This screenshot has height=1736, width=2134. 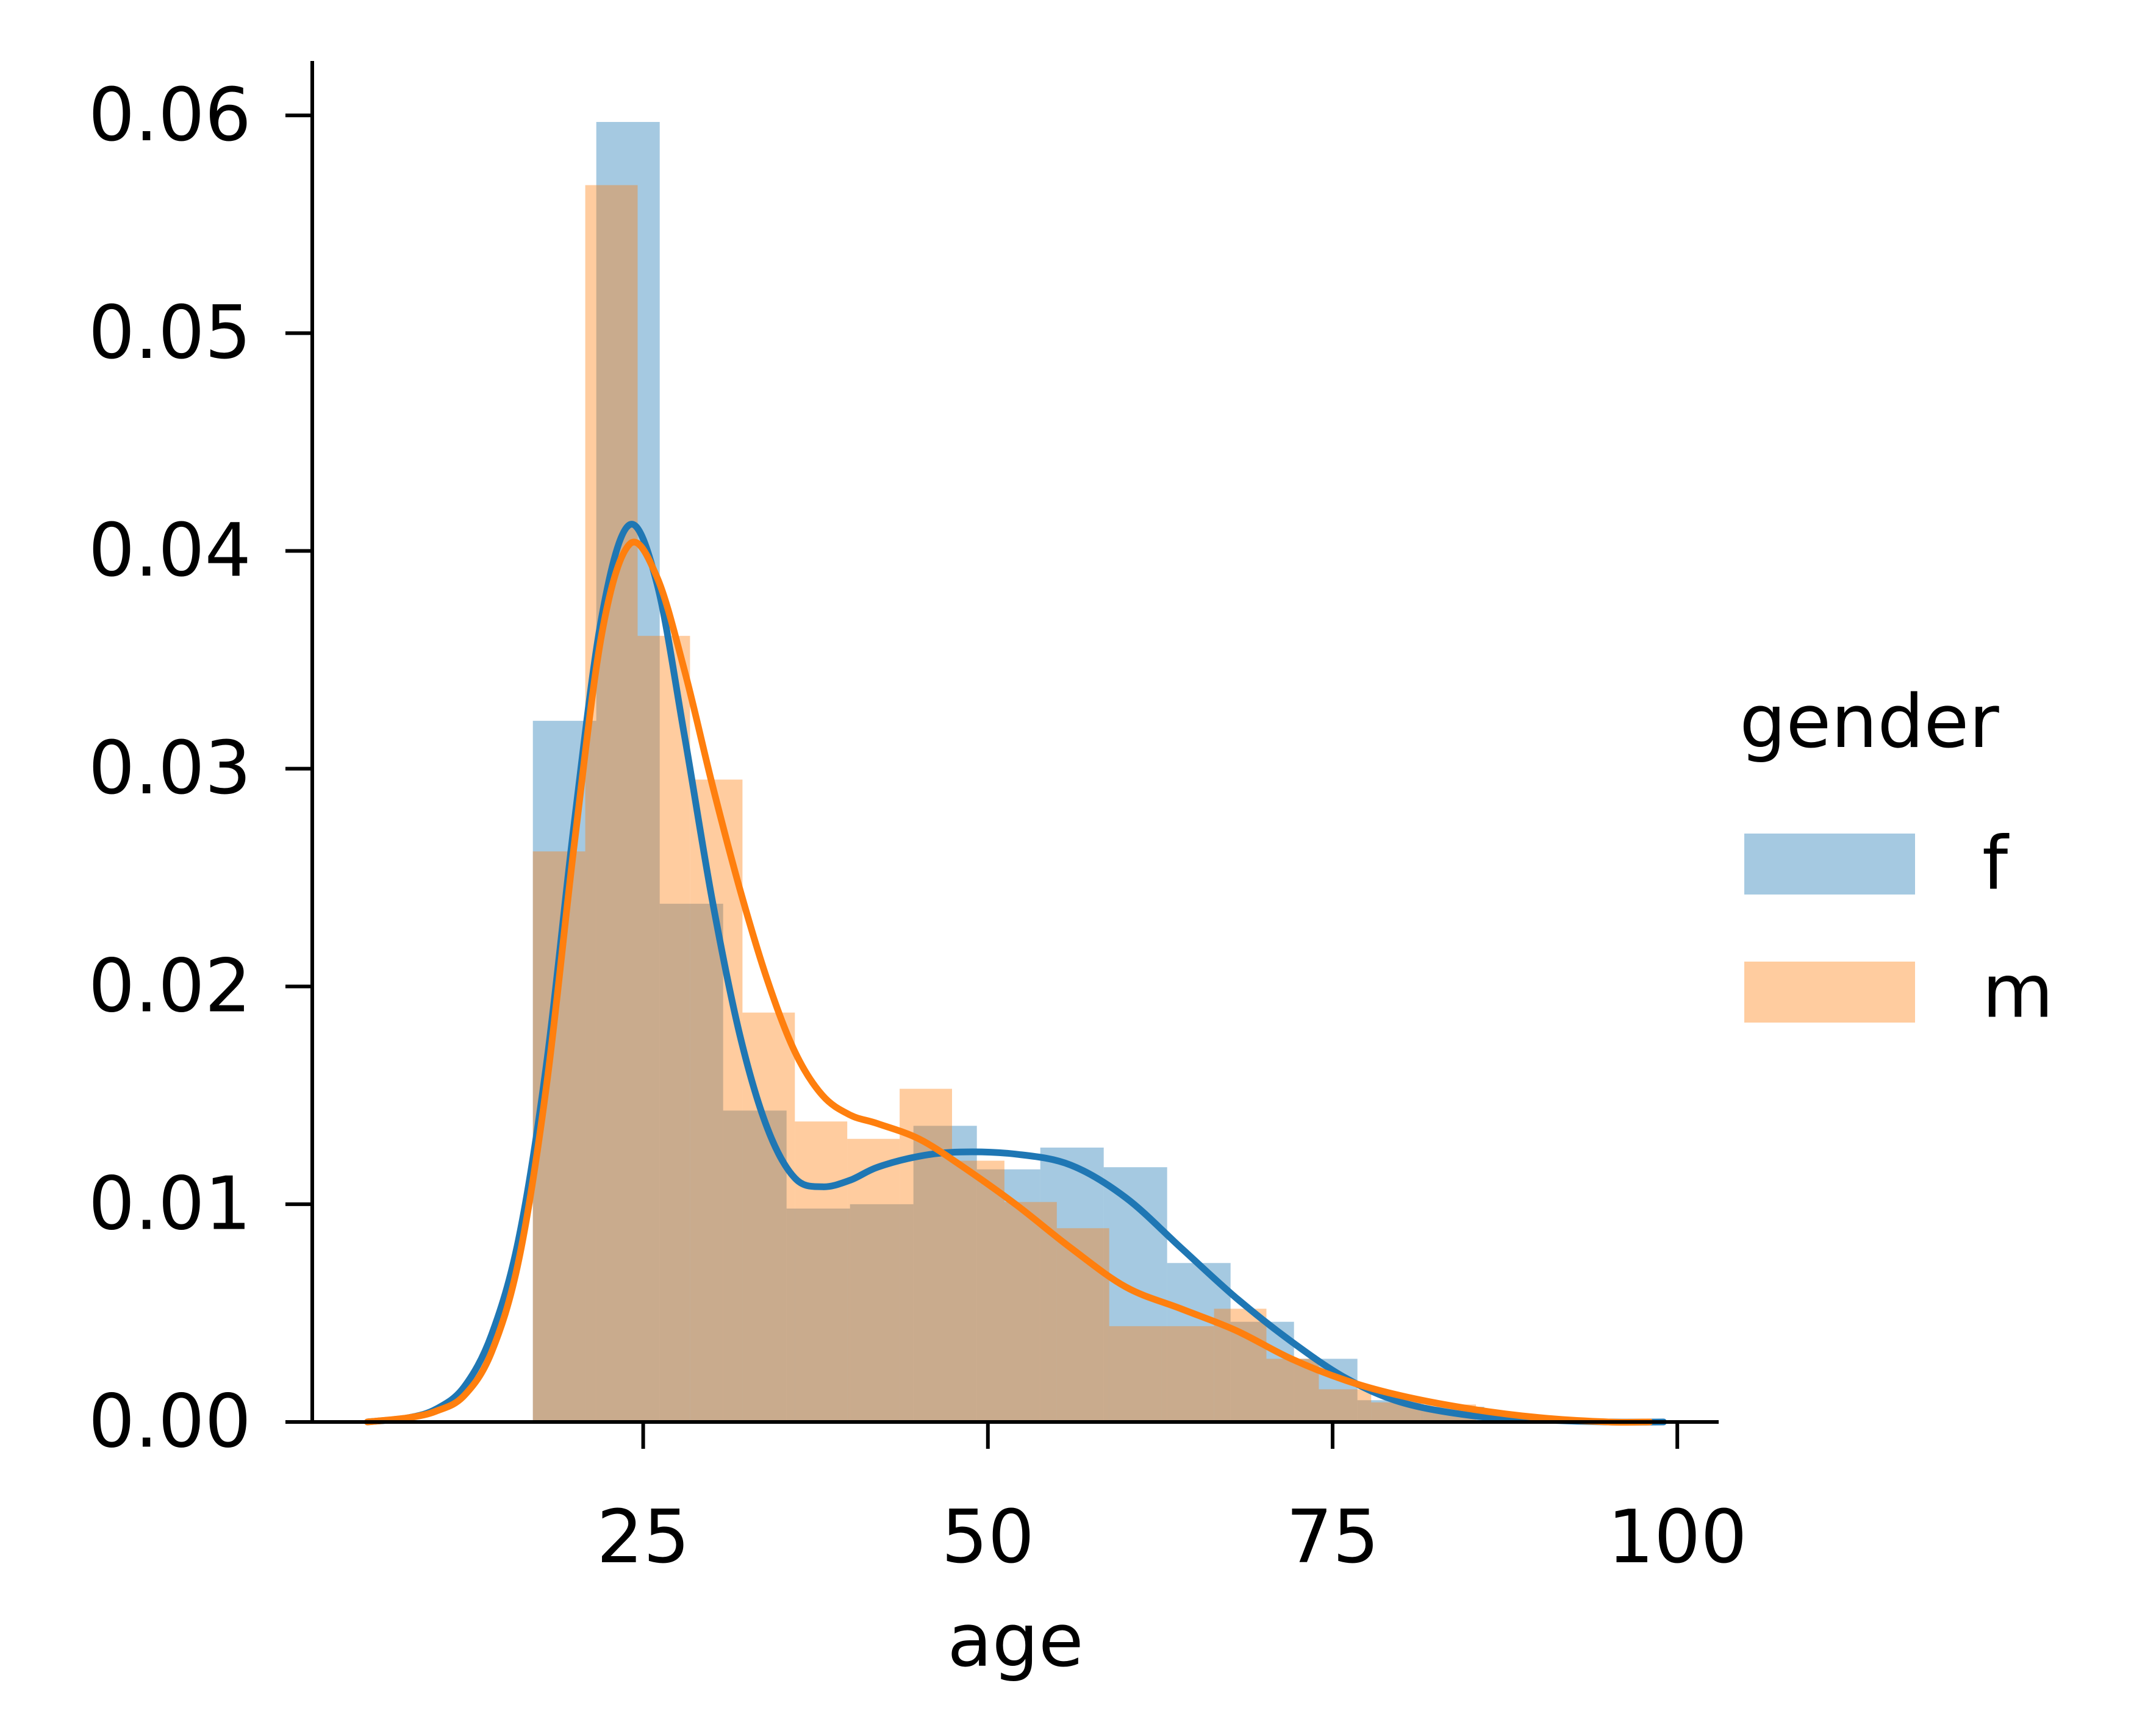 What do you see at coordinates (169, 551) in the screenshot?
I see `y-tick-label: 0.04` at bounding box center [169, 551].